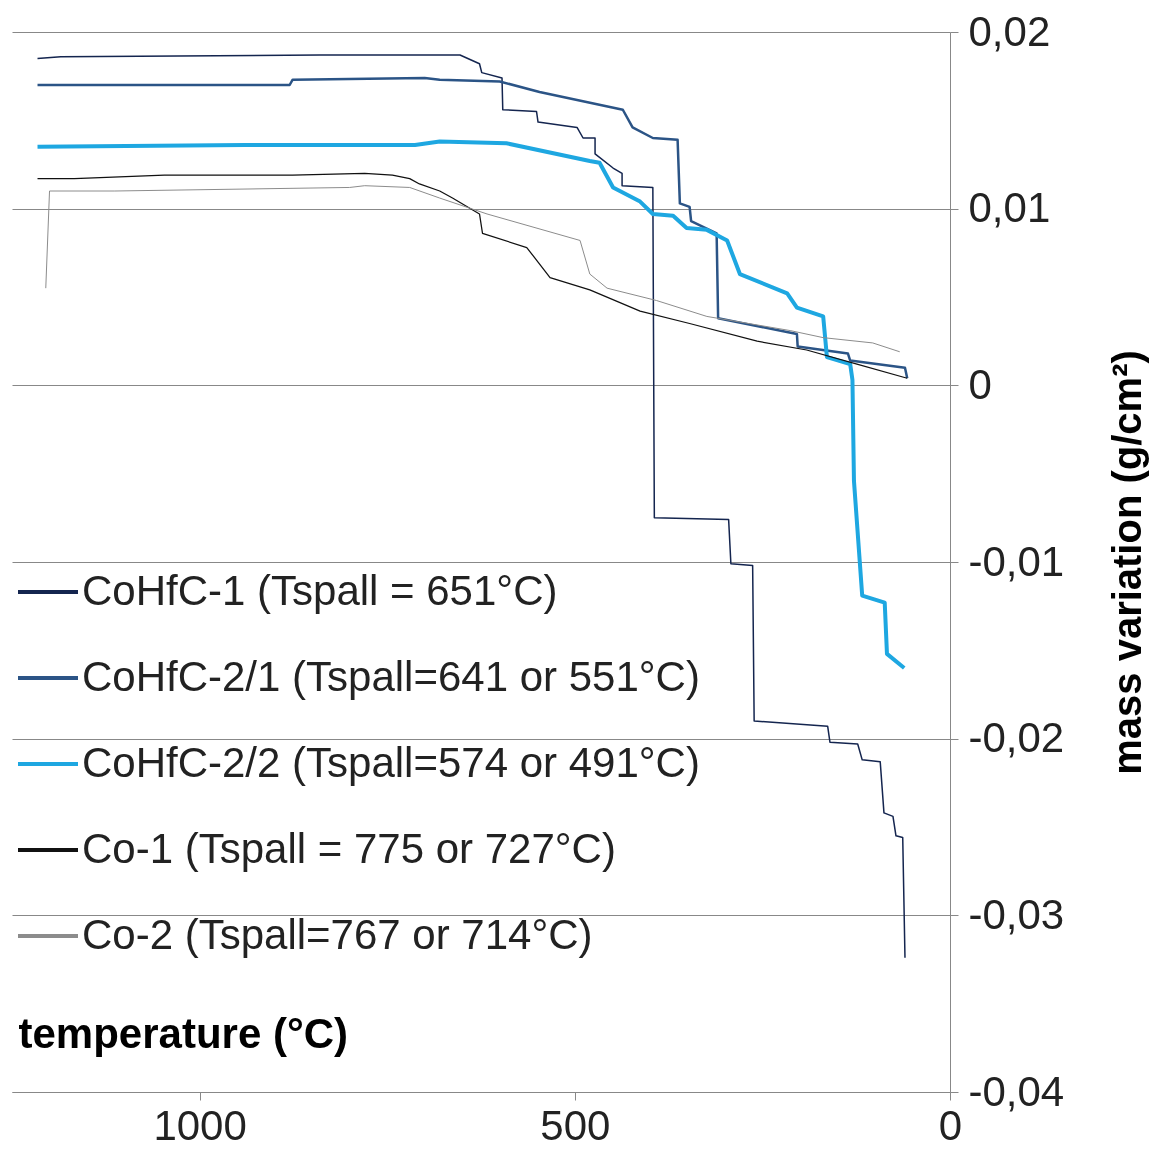  I want to click on x-tick-label: 500, so click(575, 1125).